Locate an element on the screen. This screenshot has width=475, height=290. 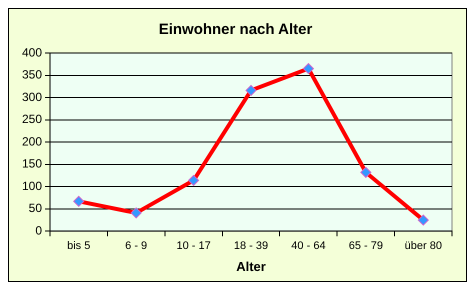
x-tick-label: 65 - 79 is located at coordinates (365, 246).